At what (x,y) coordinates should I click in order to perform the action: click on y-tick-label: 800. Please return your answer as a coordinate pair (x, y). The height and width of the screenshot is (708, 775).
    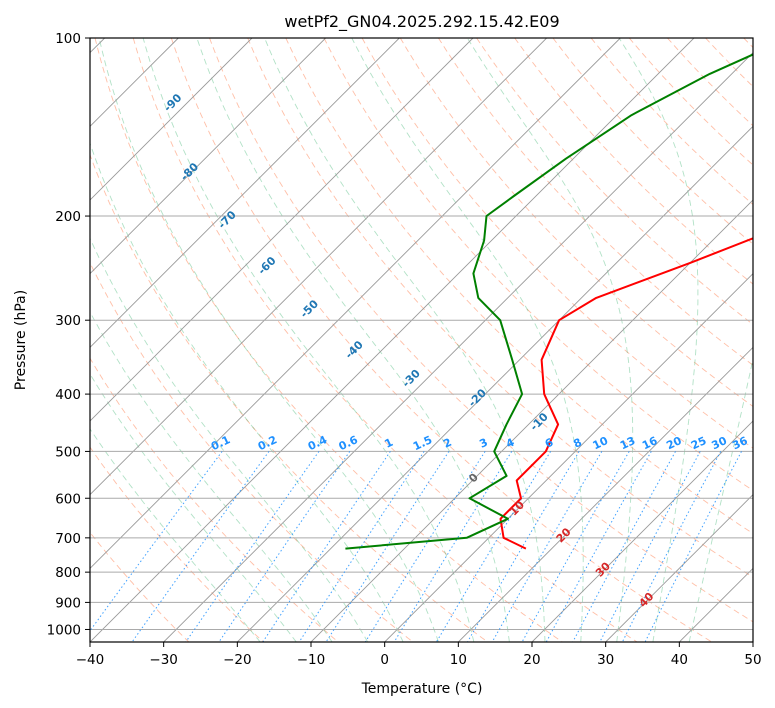
    Looking at the image, I should click on (68, 573).